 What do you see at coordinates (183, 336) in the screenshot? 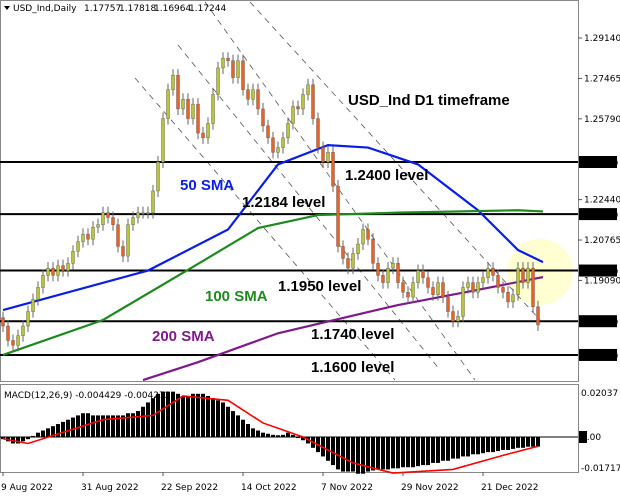
I see `sma200-label: 200 SMA` at bounding box center [183, 336].